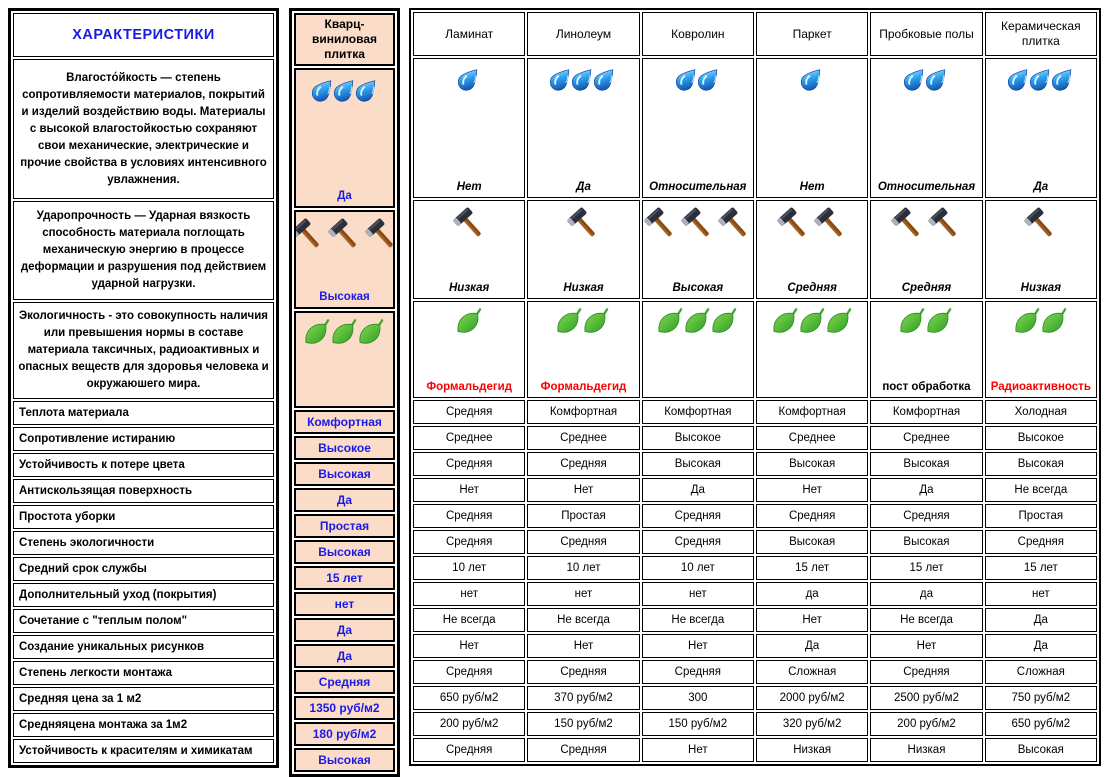 This screenshot has width=1107, height=777. Describe the element at coordinates (697, 620) in the screenshot. I see `value-8-col3: Не всегда` at that location.